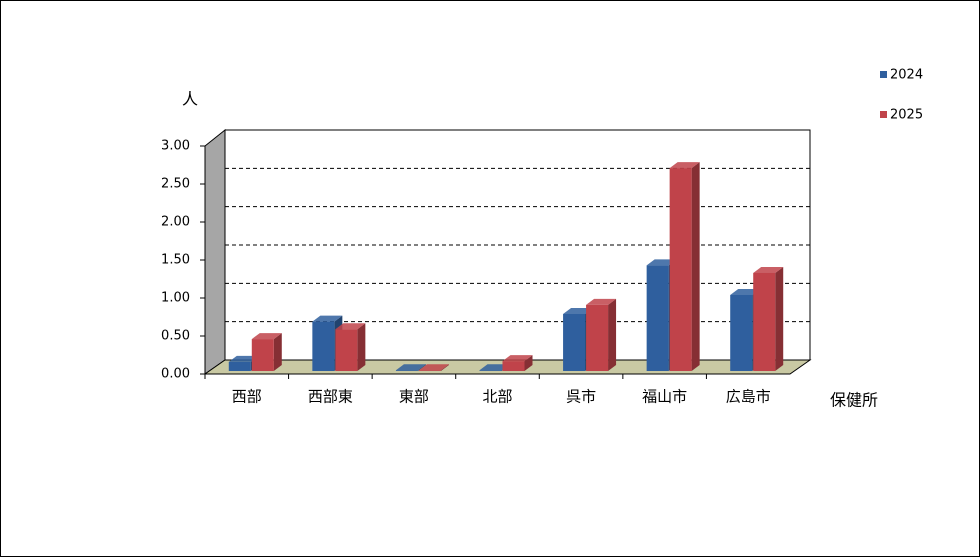  Describe the element at coordinates (175, 184) in the screenshot. I see `y-tick-label: 2.50` at that location.